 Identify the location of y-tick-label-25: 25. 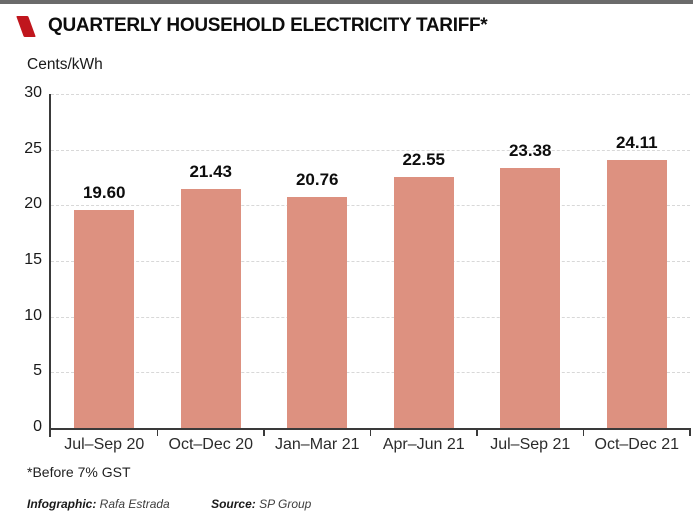
(33, 148).